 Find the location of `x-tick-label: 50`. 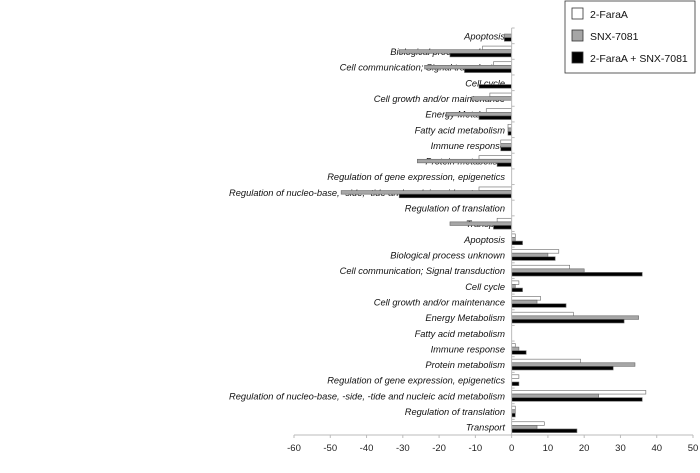

x-tick-label: 50 is located at coordinates (693, 448).